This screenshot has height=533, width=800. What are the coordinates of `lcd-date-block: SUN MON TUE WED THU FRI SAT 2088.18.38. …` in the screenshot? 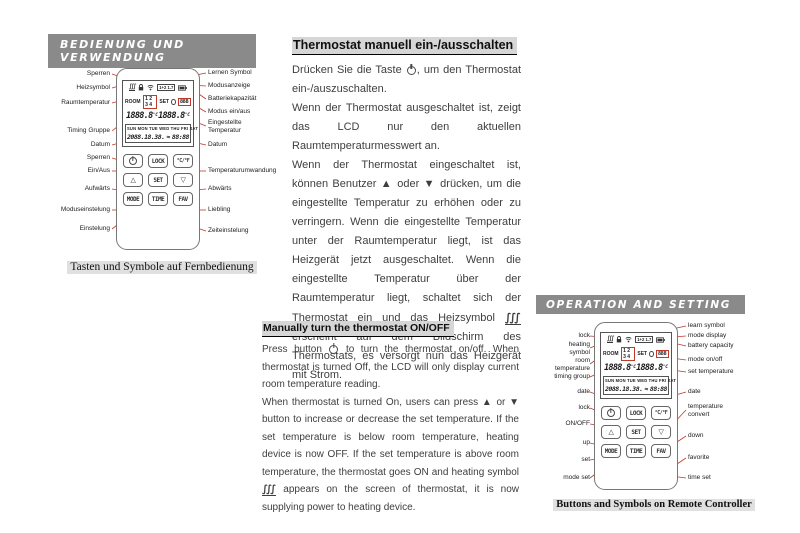 It's located at (640, 385).